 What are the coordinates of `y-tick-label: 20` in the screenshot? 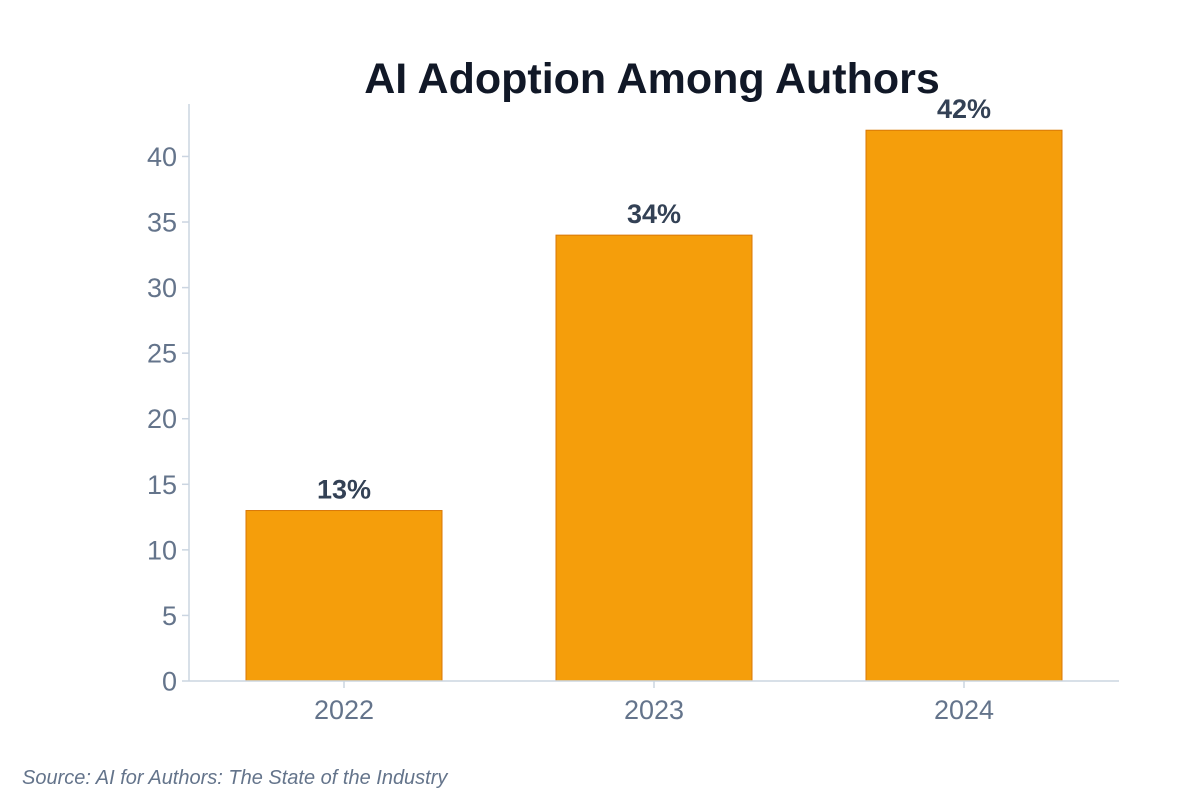 It's located at (162, 419).